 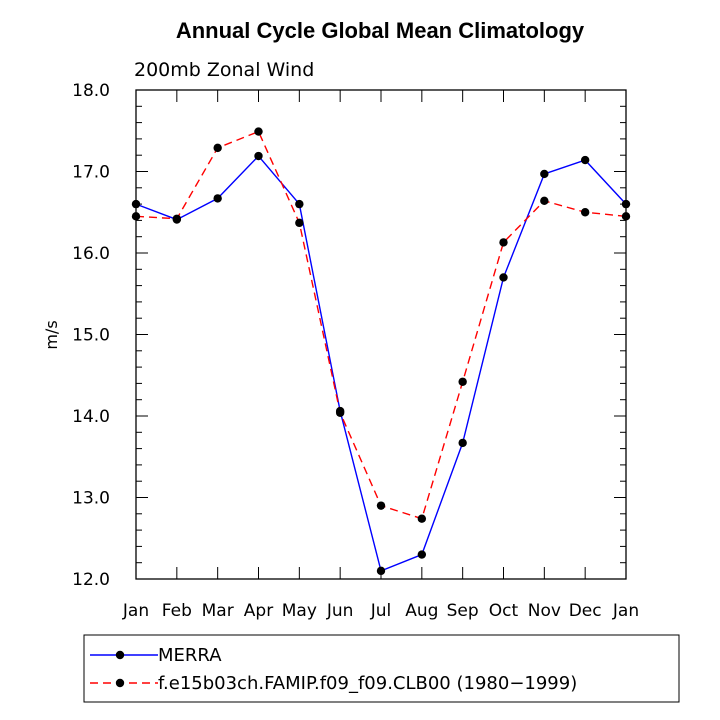 What do you see at coordinates (190, 655) in the screenshot?
I see `legend-label-1: MERRA` at bounding box center [190, 655].